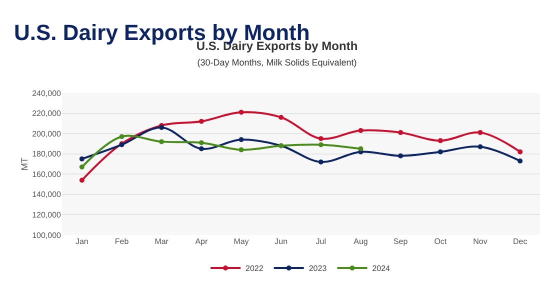 The width and height of the screenshot is (554, 294). I want to click on legend-label: 2024, so click(381, 269).